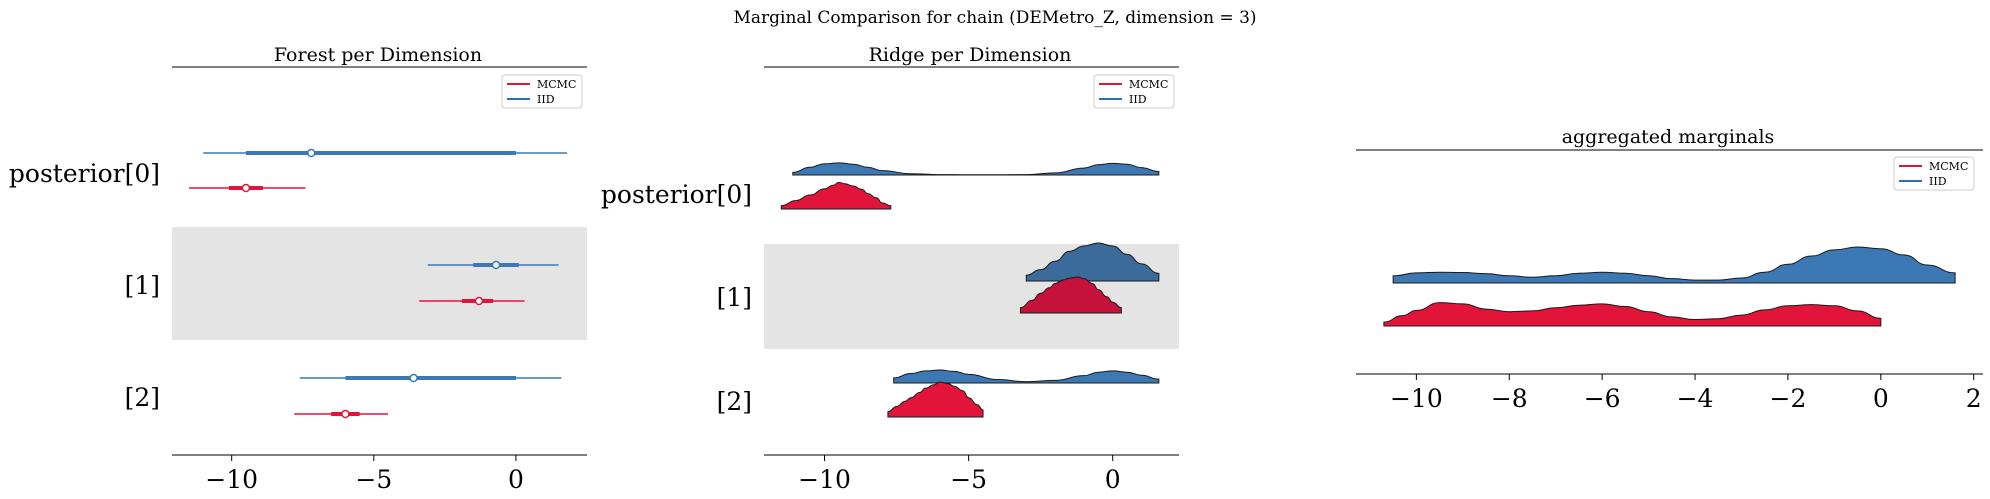 The height and width of the screenshot is (499, 1990). I want to click on aggregated-tick-label: −10, so click(1416, 398).